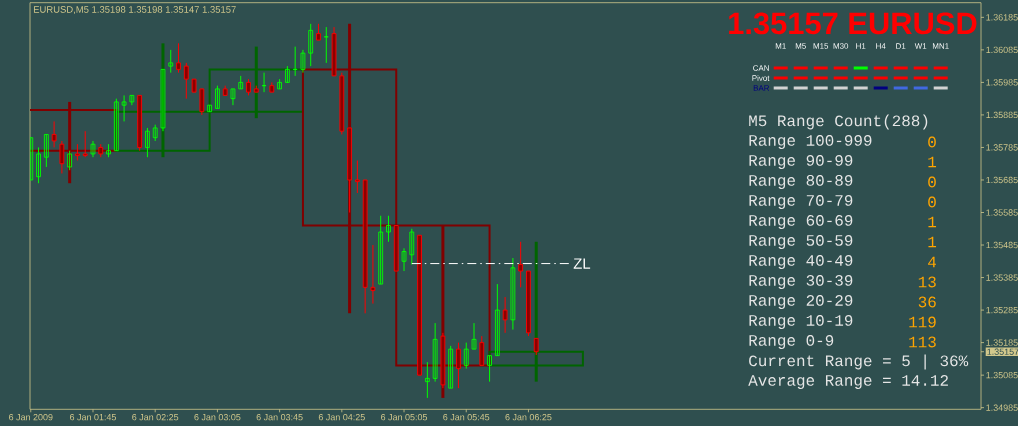 This screenshot has height=426, width=1018. I want to click on y-tick-label: 1.35685, so click(1002, 180).